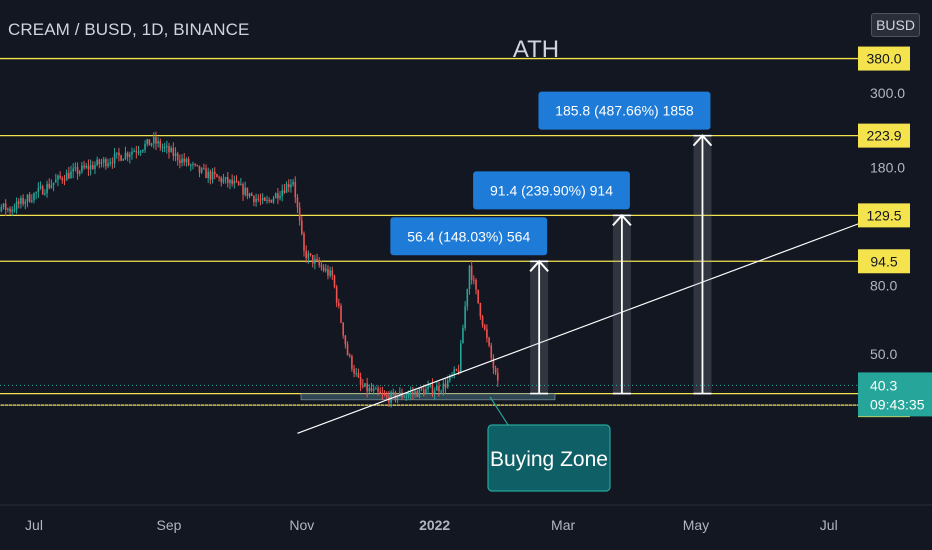  Describe the element at coordinates (883, 286) in the screenshot. I see `price-tick-label: 80.0` at that location.